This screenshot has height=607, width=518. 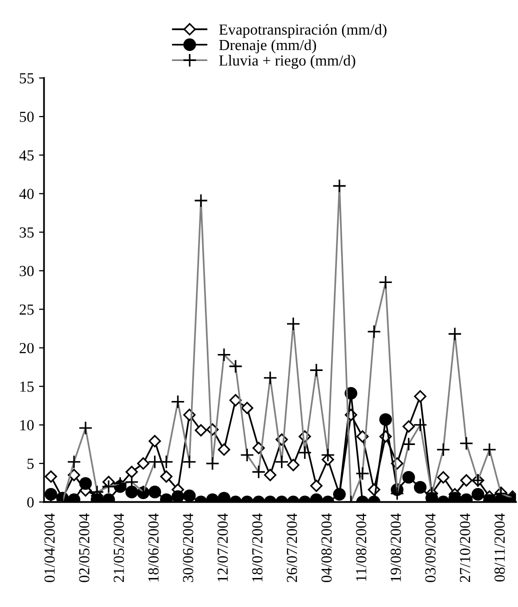 I want to click on x-tick-label: 02/05/2004, so click(x=84, y=547).